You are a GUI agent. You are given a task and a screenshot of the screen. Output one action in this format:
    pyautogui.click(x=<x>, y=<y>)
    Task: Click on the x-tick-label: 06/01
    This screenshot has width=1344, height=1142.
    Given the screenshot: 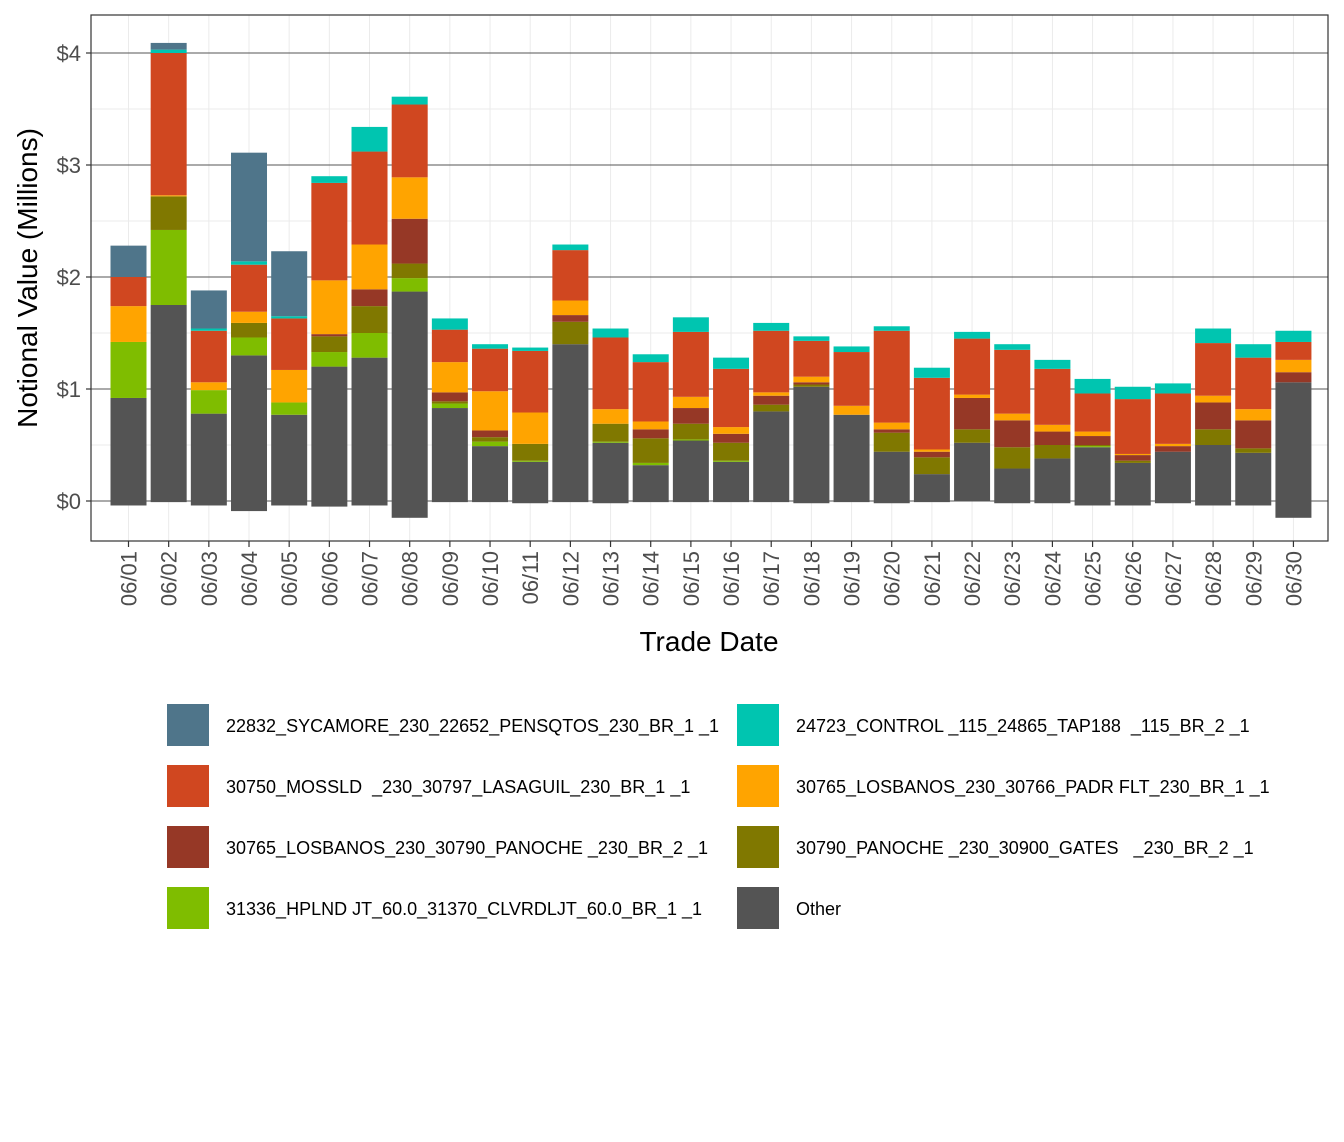 What is the action you would take?
    pyautogui.click(x=129, y=578)
    